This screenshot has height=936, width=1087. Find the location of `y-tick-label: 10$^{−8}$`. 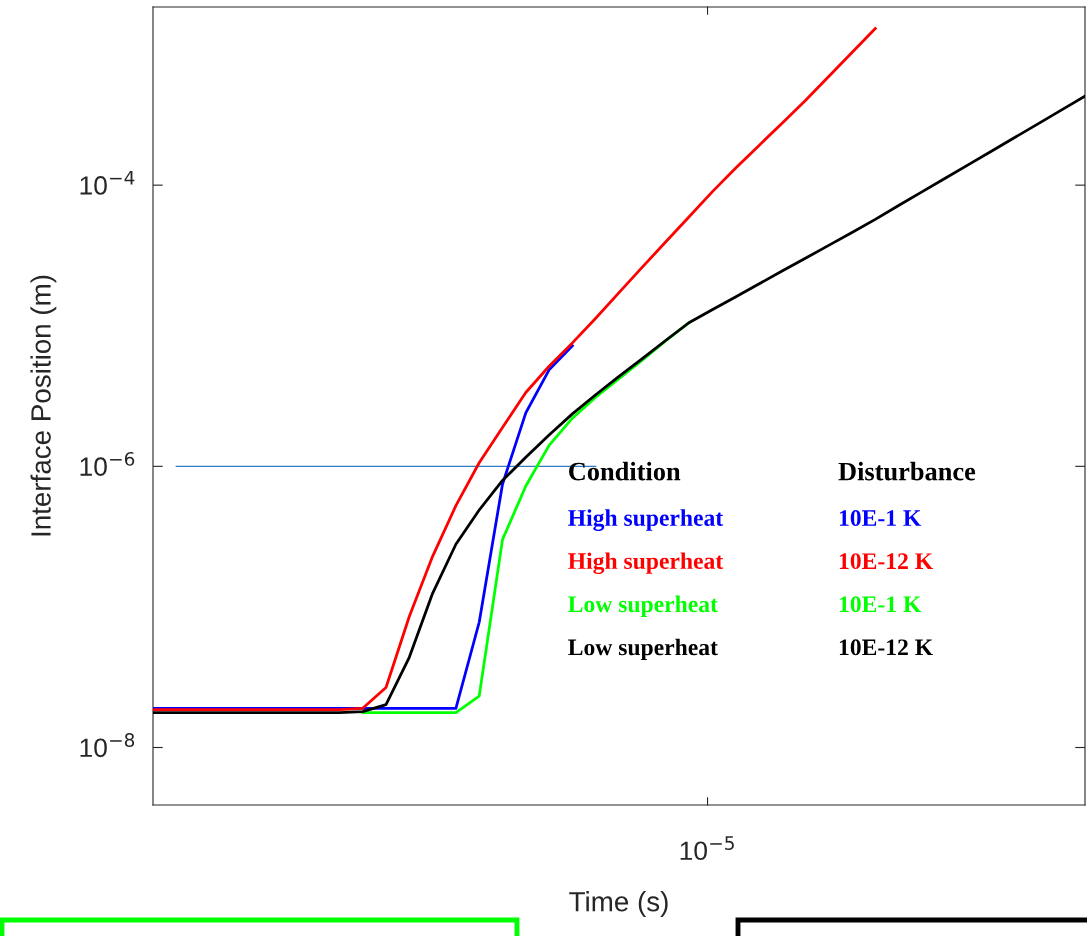

y-tick-label: 10$^{−8}$ is located at coordinates (107, 745).